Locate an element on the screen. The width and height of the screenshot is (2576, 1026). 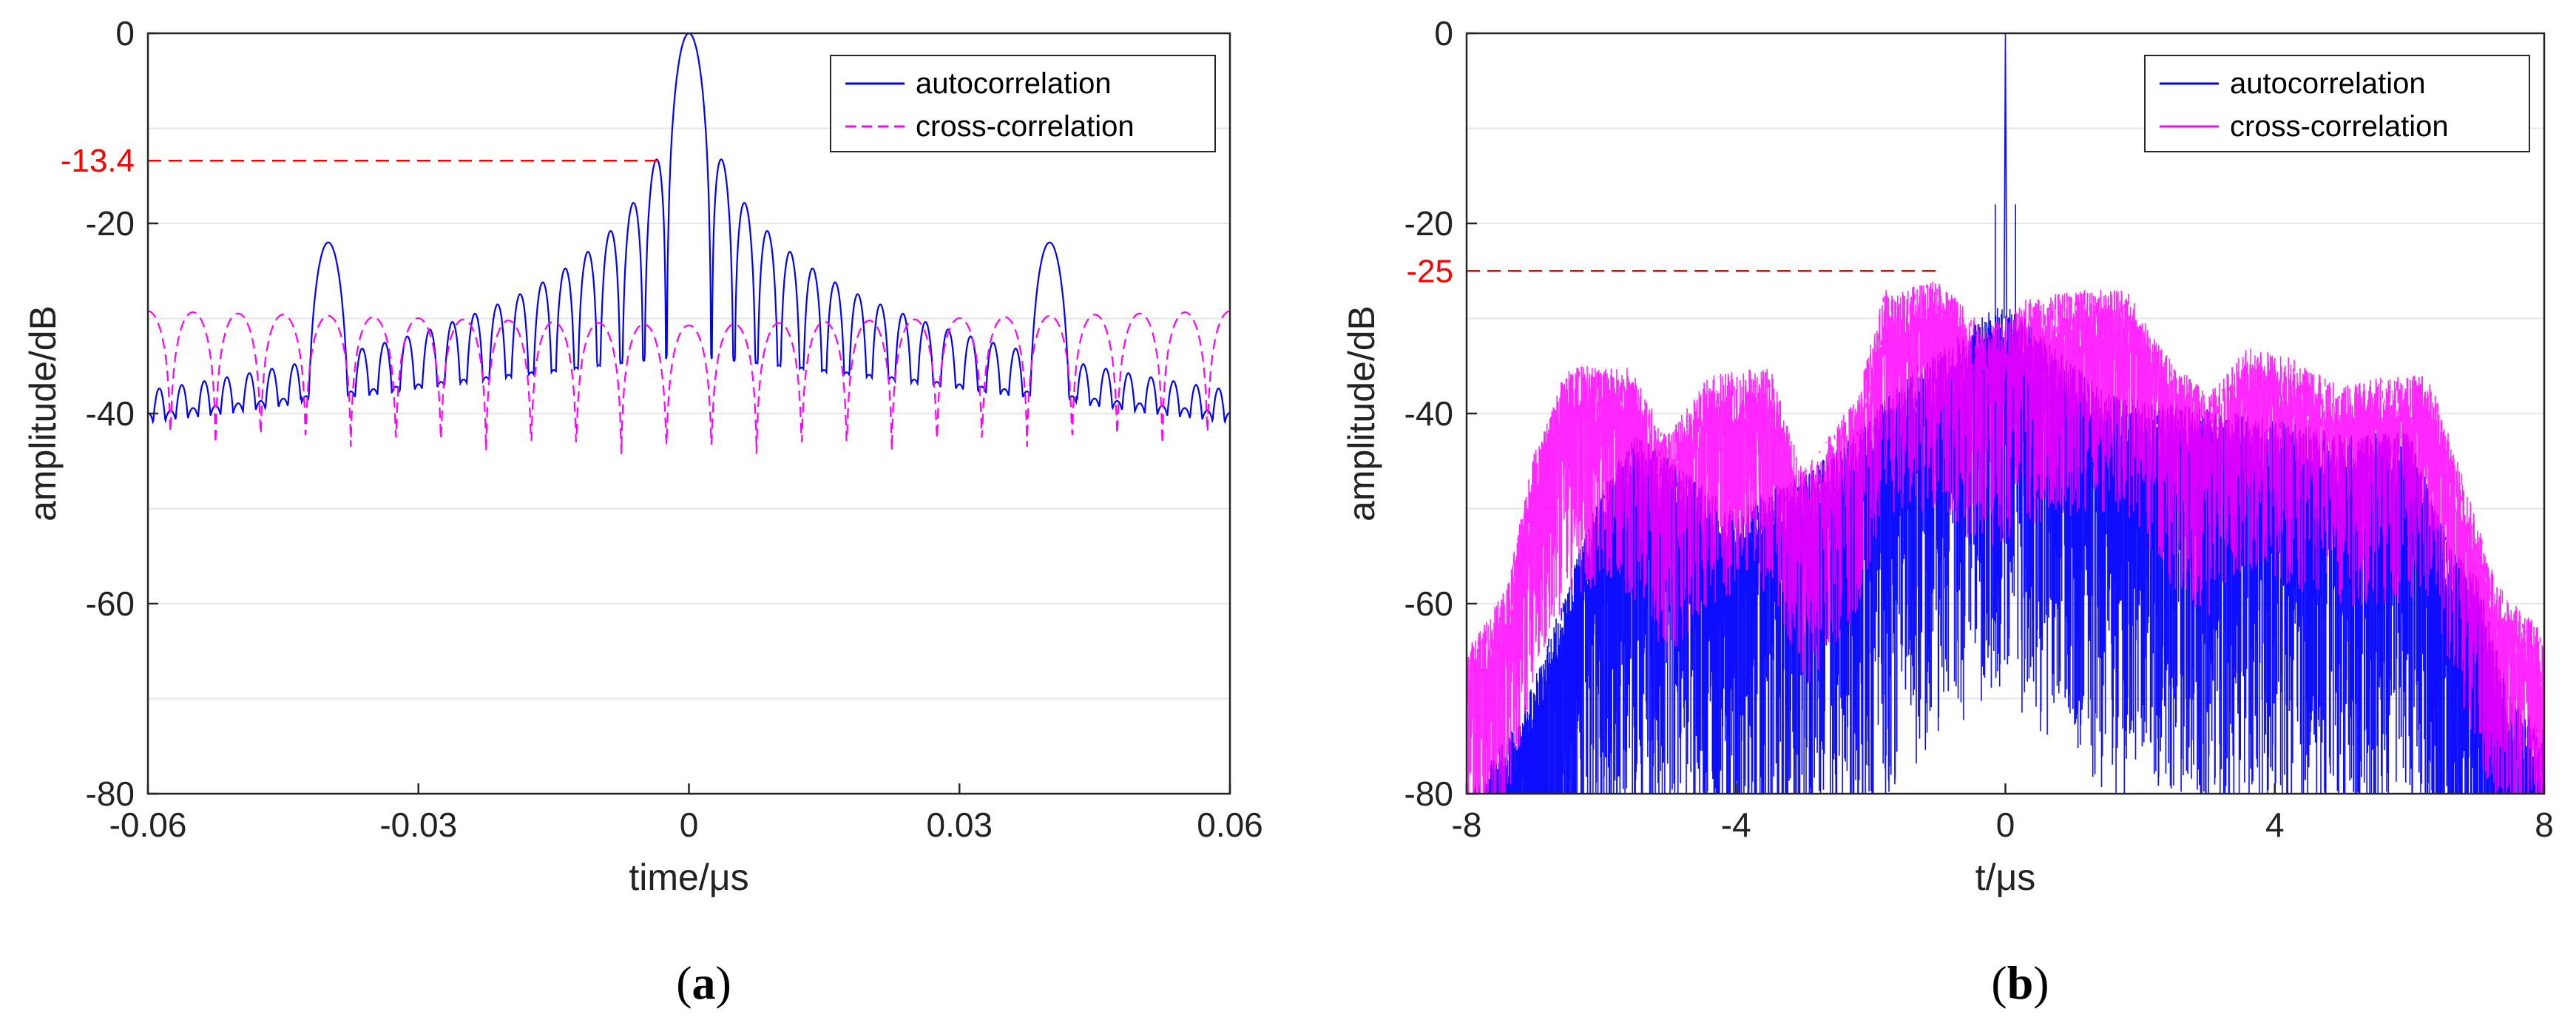
x-tick-label: -8 is located at coordinates (1467, 825).